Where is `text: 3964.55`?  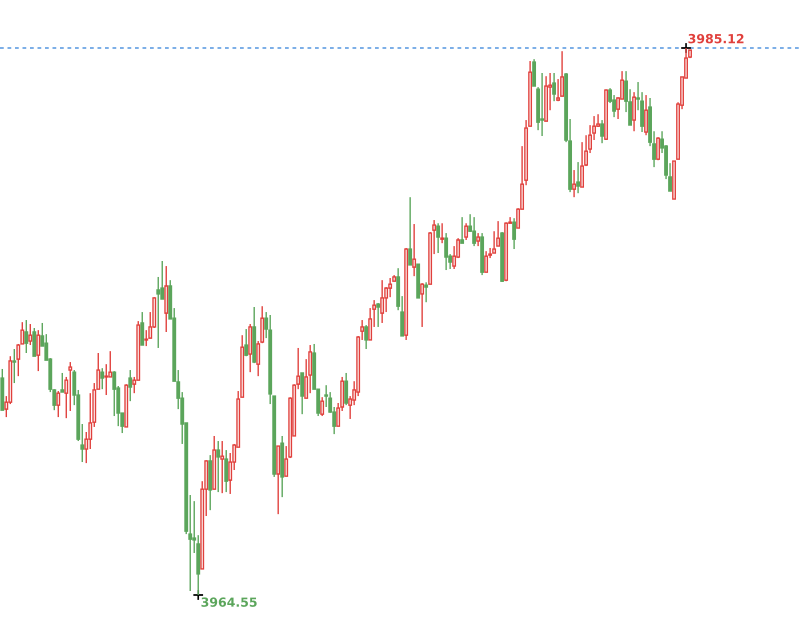
text: 3964.55 is located at coordinates (229, 602).